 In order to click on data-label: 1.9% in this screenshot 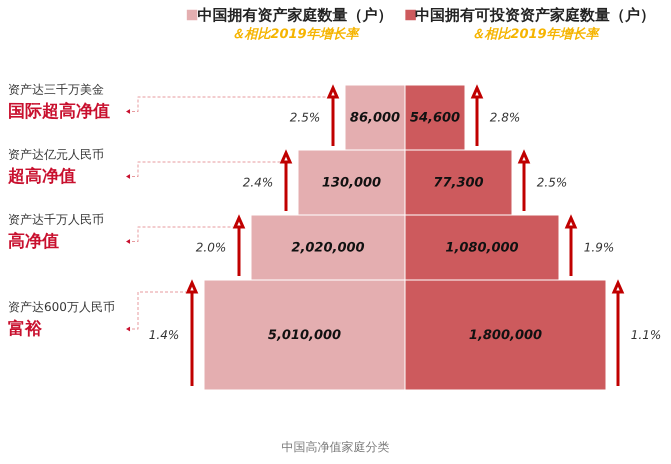, I will do `click(599, 247)`.